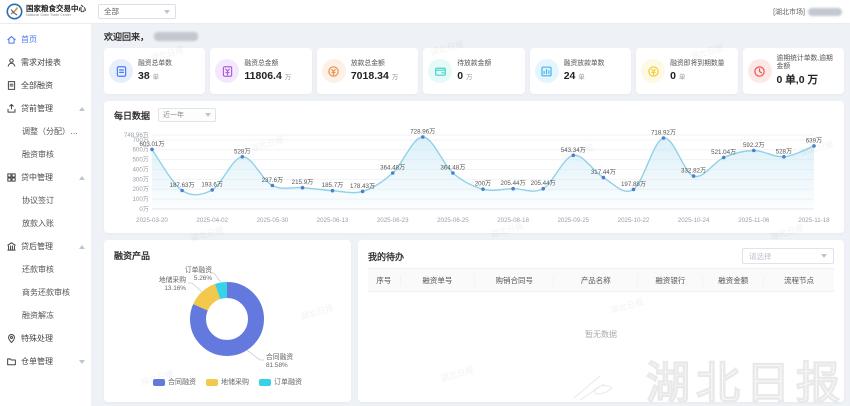  Describe the element at coordinates (671, 280) in the screenshot. I see `todo-col-4: 融资银行` at that location.